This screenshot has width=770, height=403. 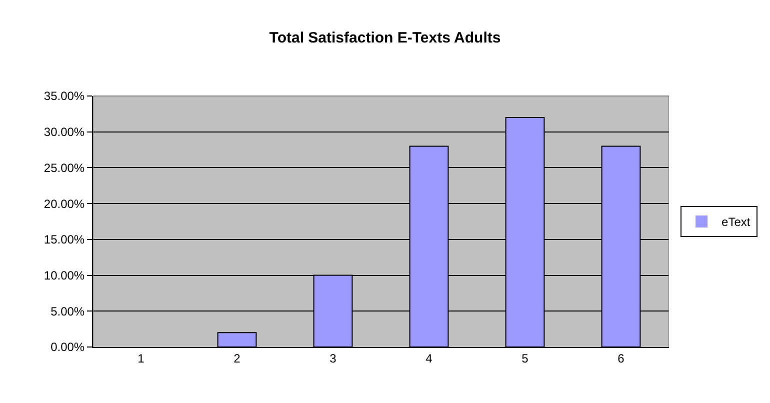 I want to click on y-tick-label: 5.00%, so click(x=67, y=311).